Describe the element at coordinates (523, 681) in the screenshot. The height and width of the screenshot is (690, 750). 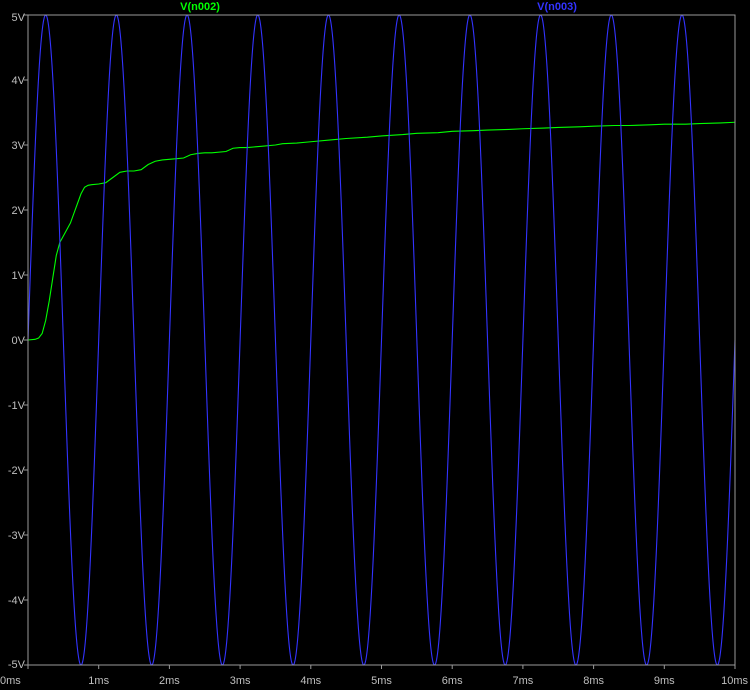
I see `x-tick-label: 7ms` at that location.